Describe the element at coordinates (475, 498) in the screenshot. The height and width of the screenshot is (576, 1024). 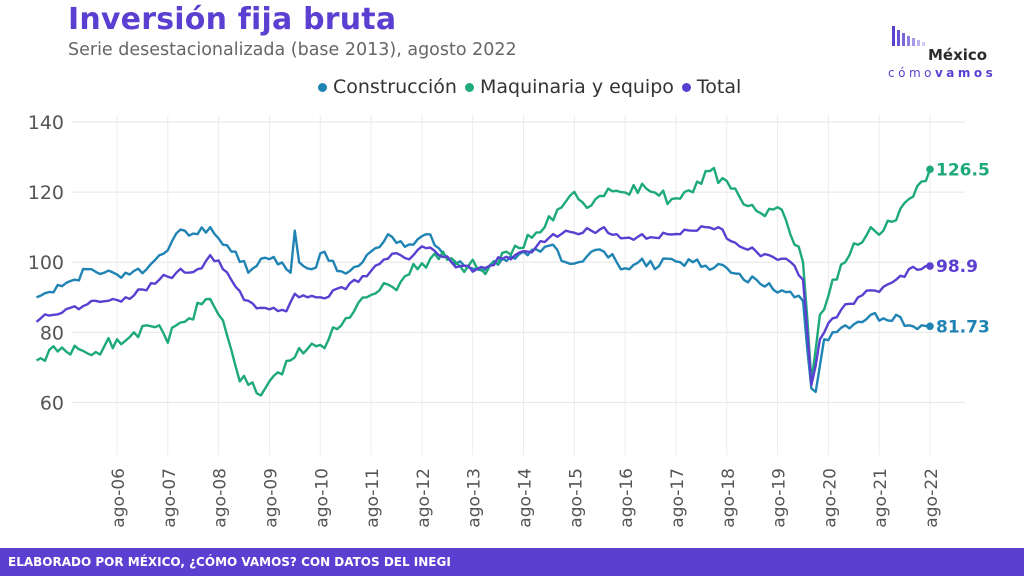
I see `x-tick-label: ago-13` at that location.